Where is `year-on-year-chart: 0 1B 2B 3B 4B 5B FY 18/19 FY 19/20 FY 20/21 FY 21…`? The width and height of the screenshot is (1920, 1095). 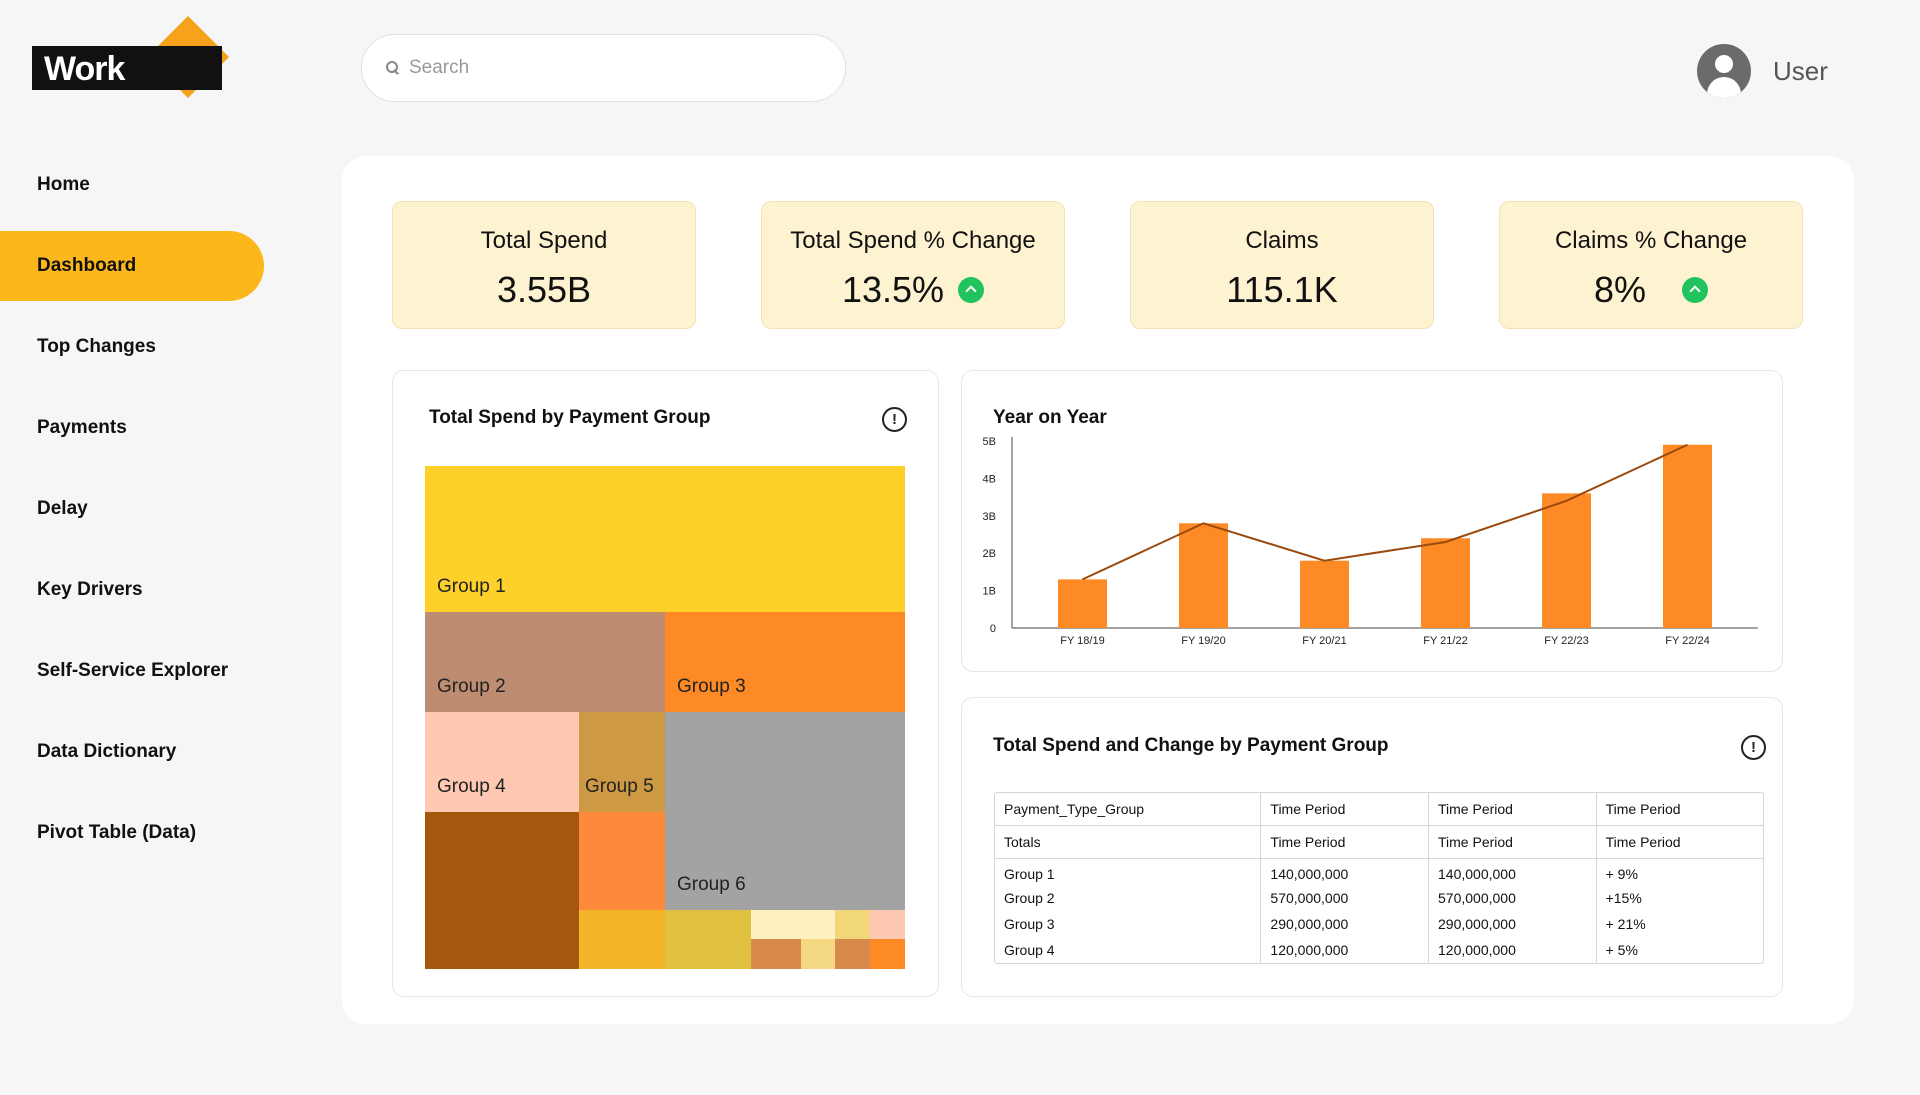
year-on-year-chart: 0 1B 2B 3B 4B 5B FY 18/19 FY 19/20 FY 20/21 FY 21… is located at coordinates (1370, 541).